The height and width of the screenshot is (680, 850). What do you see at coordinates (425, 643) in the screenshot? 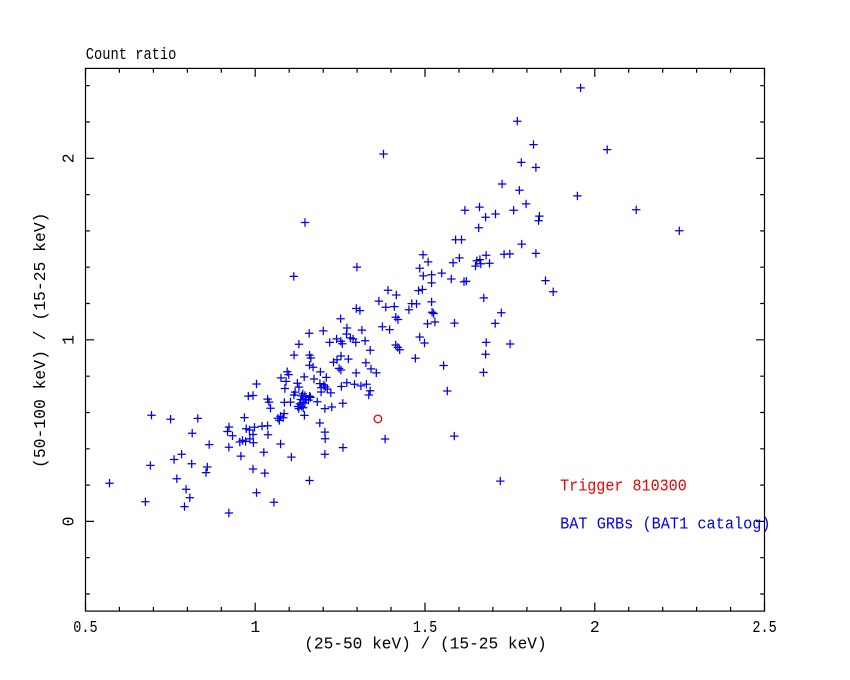
I see `svg-text: (25-50 keV) / (15-25 keV)` at bounding box center [425, 643].